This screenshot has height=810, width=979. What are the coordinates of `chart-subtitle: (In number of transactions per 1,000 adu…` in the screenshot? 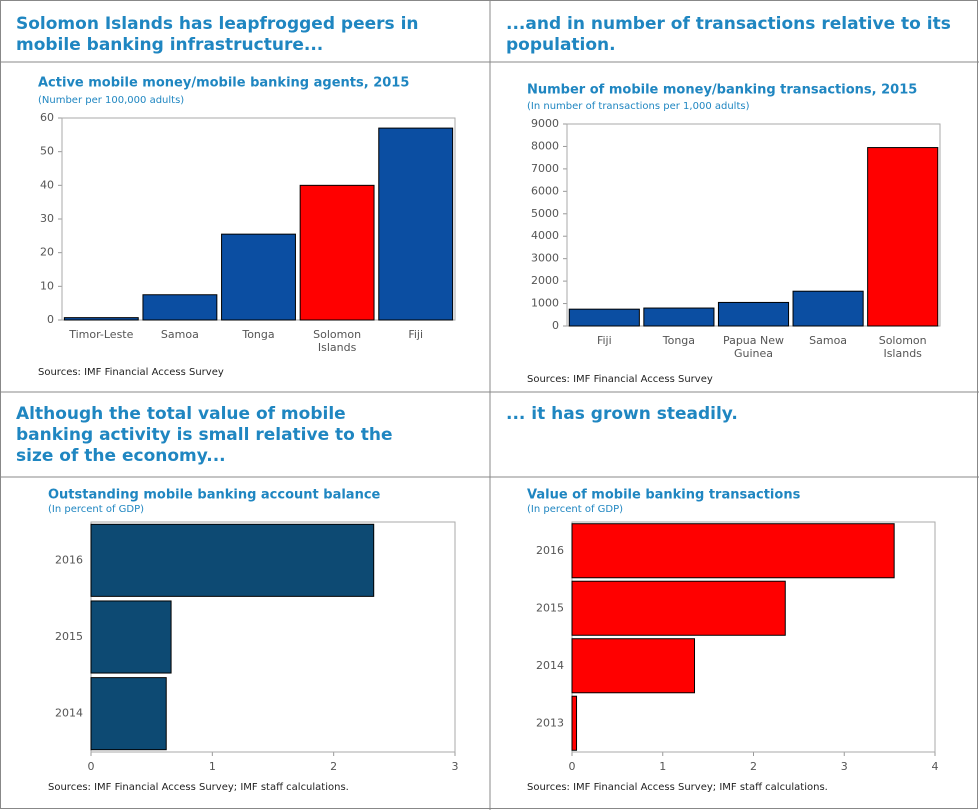 It's located at (638, 106).